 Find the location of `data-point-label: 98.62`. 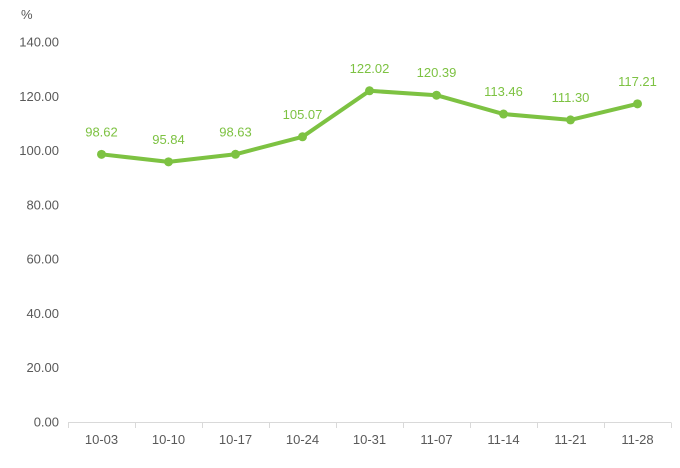

data-point-label: 98.62 is located at coordinates (101, 131).